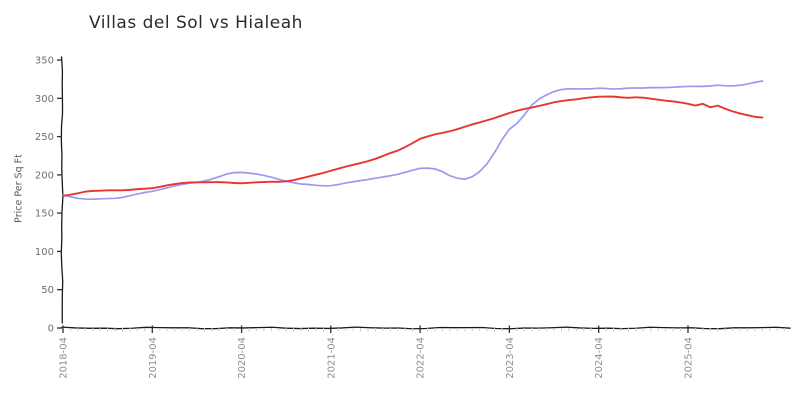 This screenshot has width=800, height=400. I want to click on y-tick-label: 150, so click(44, 214).